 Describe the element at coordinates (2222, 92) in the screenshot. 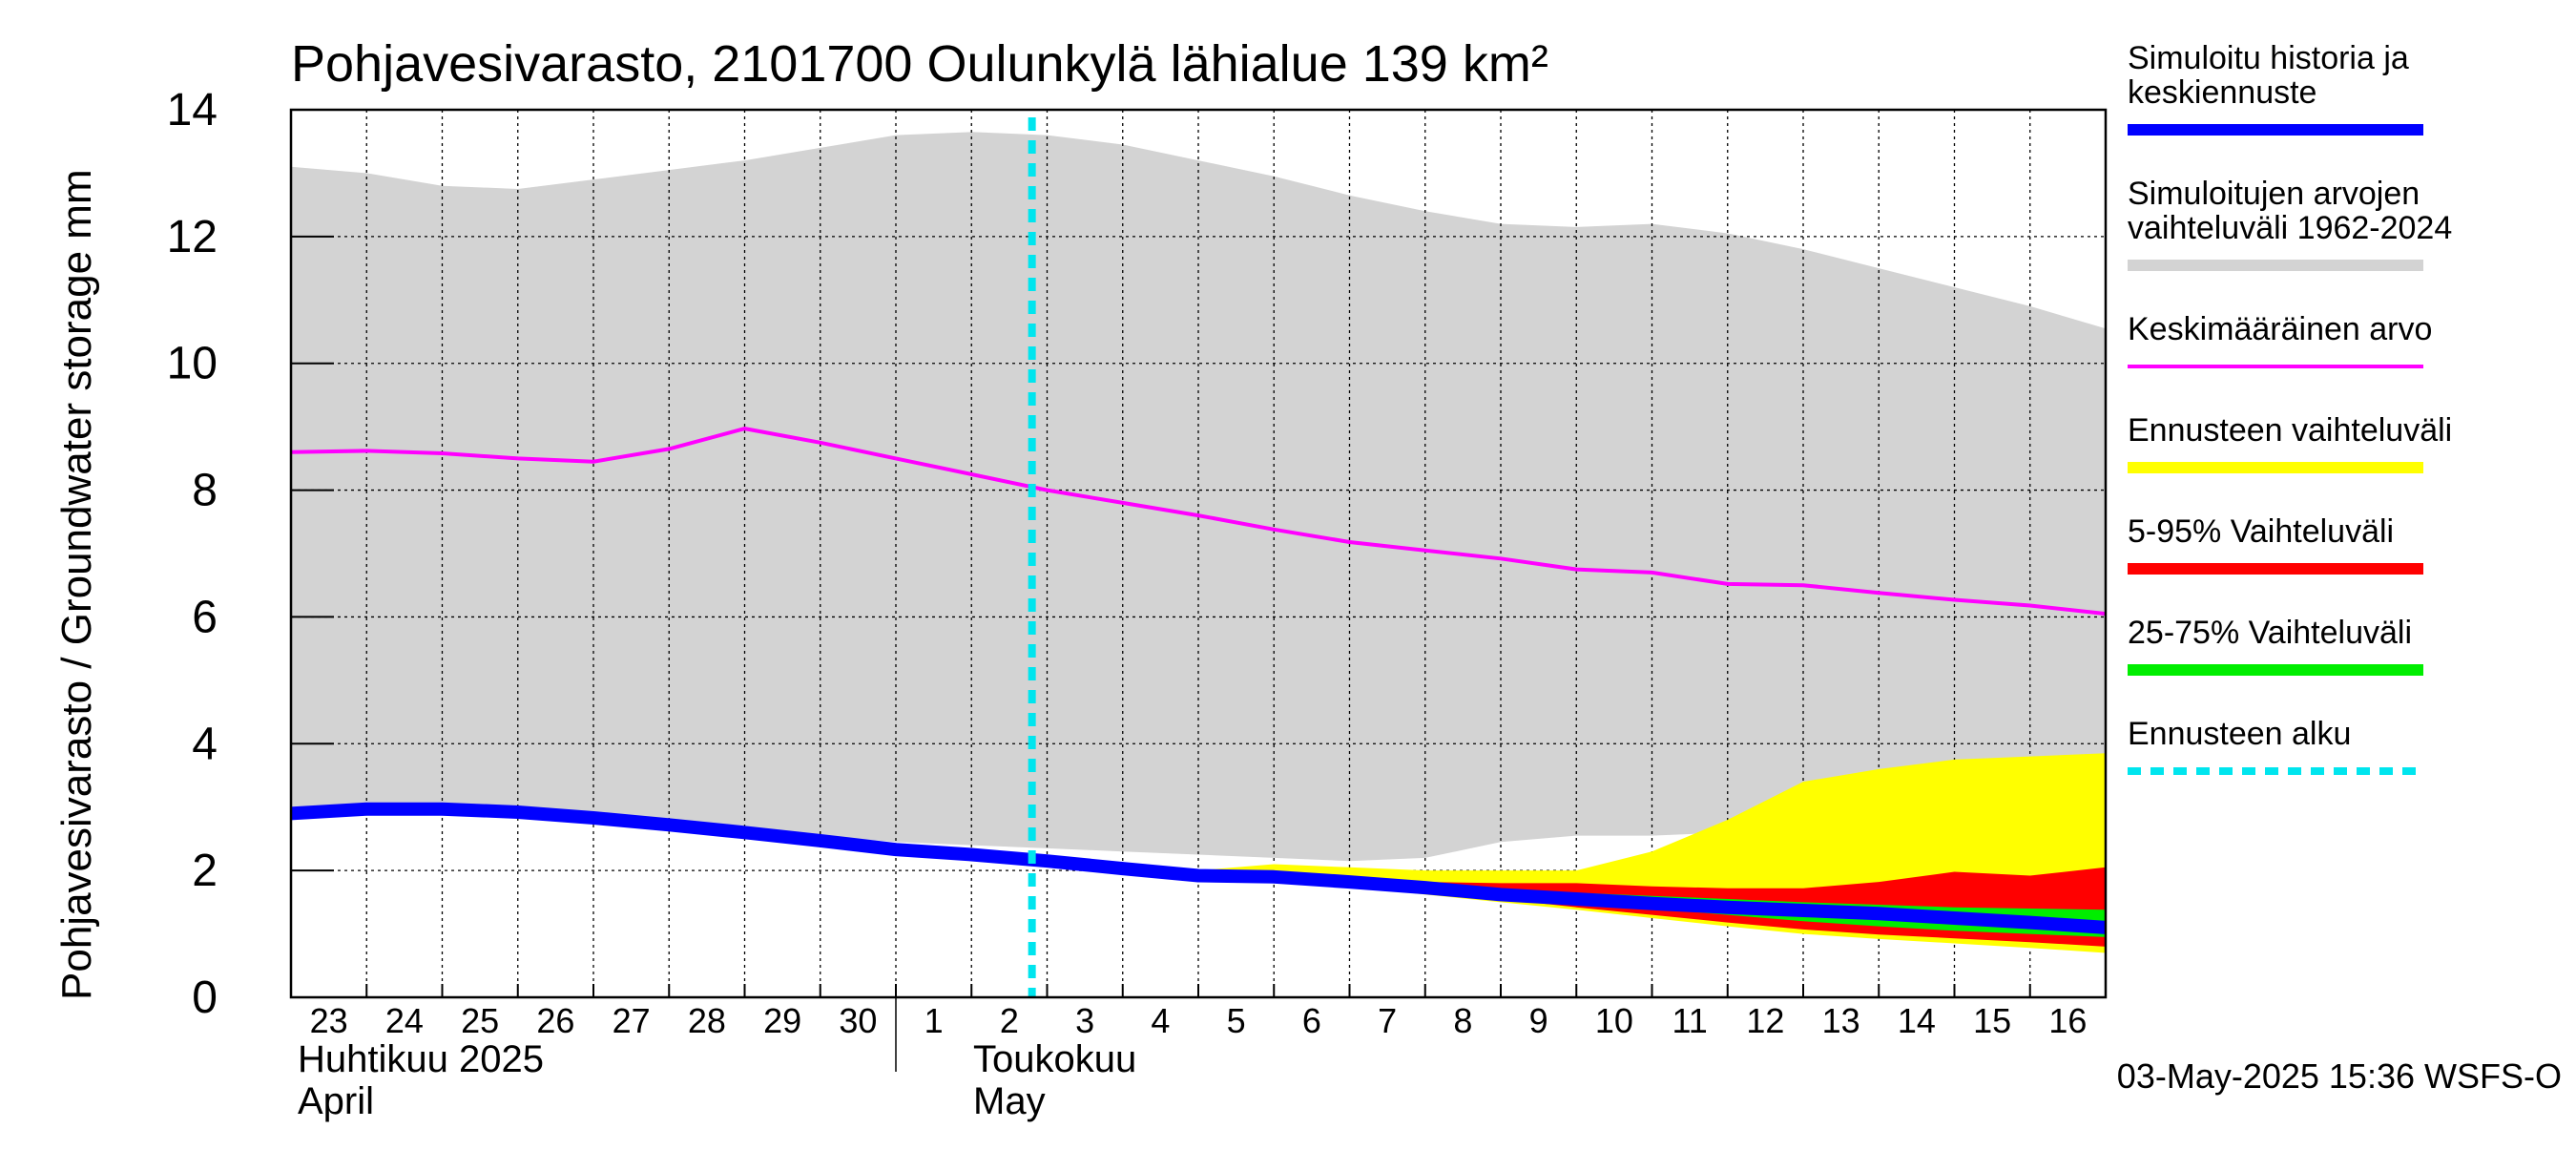

I see `legend-label: keskiennuste` at that location.